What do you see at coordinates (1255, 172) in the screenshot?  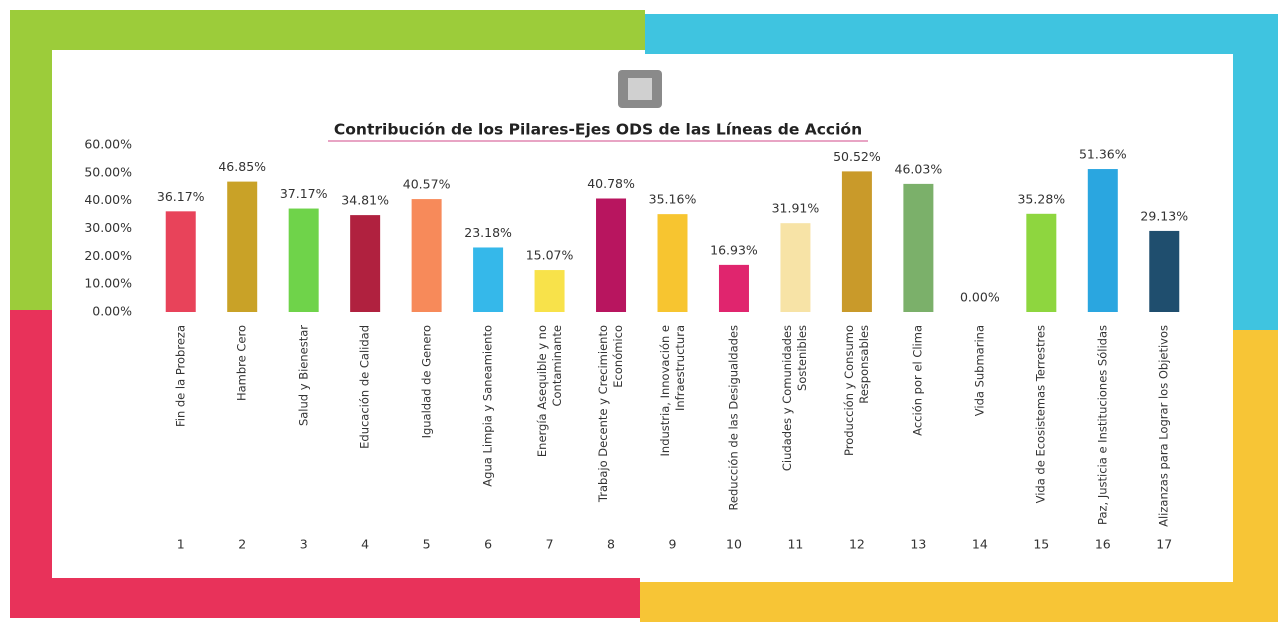 I see `frame-right-top` at bounding box center [1255, 172].